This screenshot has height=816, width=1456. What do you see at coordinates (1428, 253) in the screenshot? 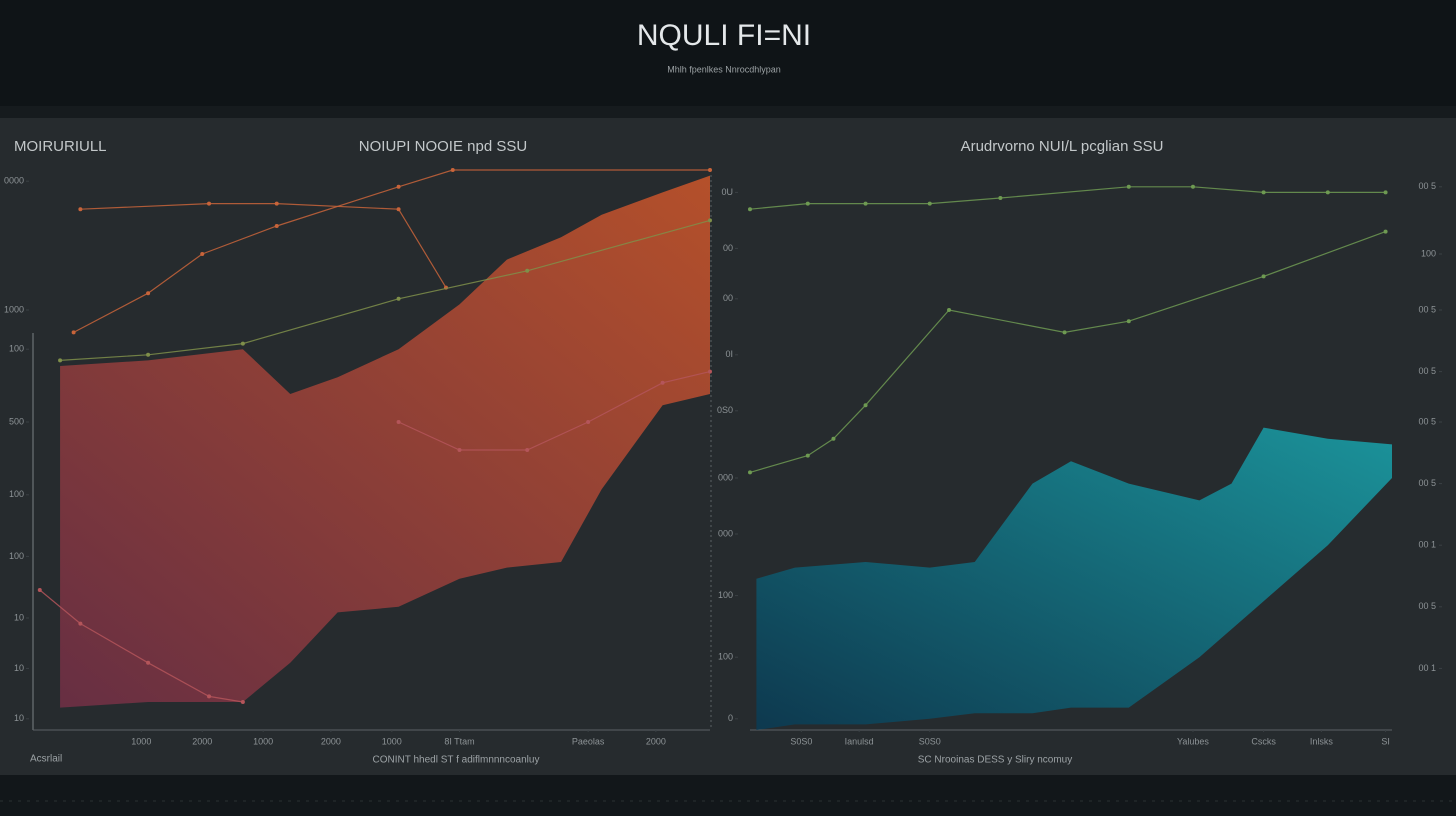
I see `y2-tick-label: 100` at bounding box center [1428, 253].